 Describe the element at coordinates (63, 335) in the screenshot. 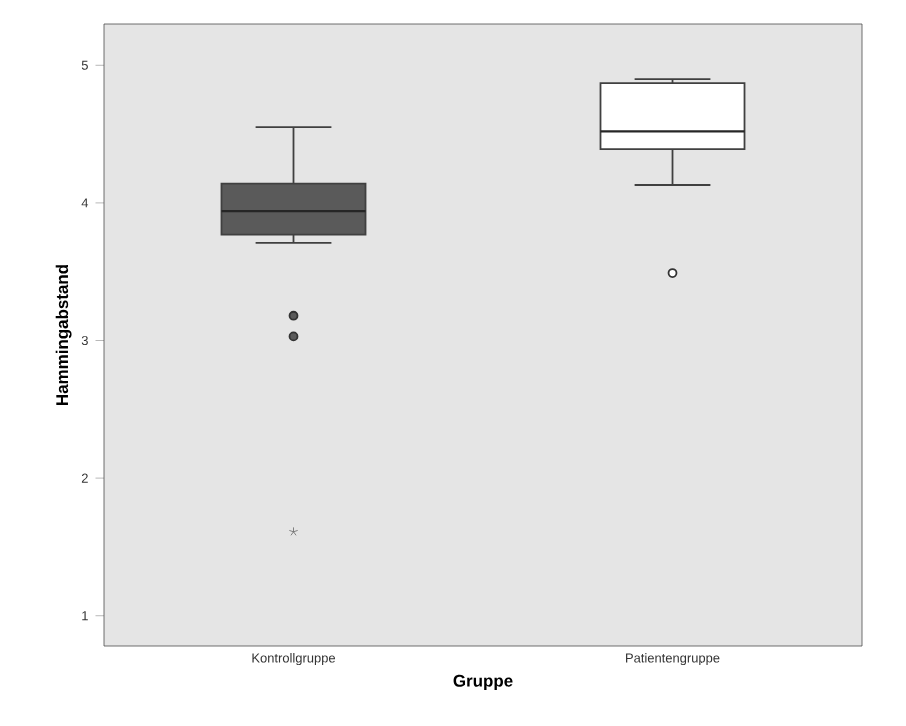

I see `y-axis-title: Hammingabstand` at that location.